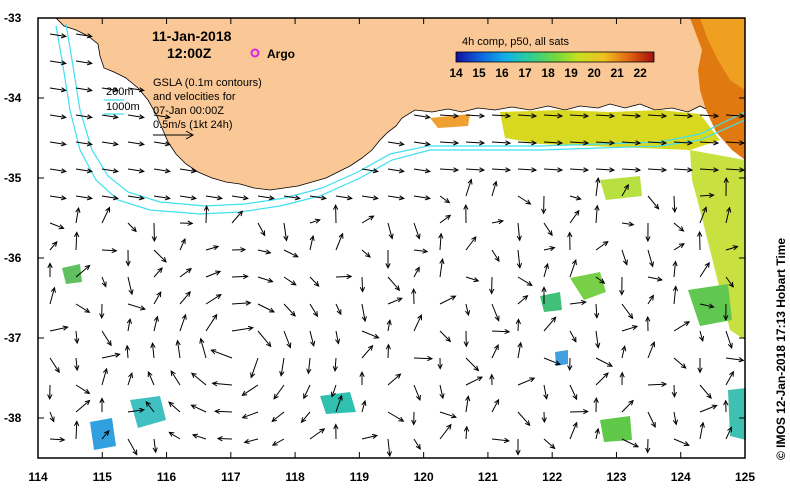  I want to click on y-tick-label: -33, so click(13, 18).